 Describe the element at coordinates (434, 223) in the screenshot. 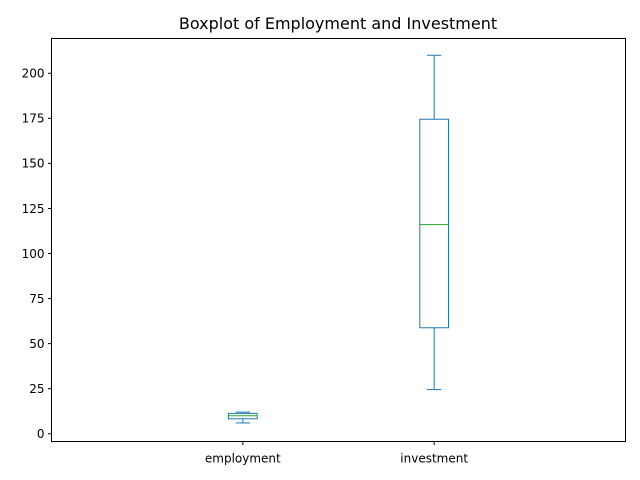

I see `box-investment` at that location.